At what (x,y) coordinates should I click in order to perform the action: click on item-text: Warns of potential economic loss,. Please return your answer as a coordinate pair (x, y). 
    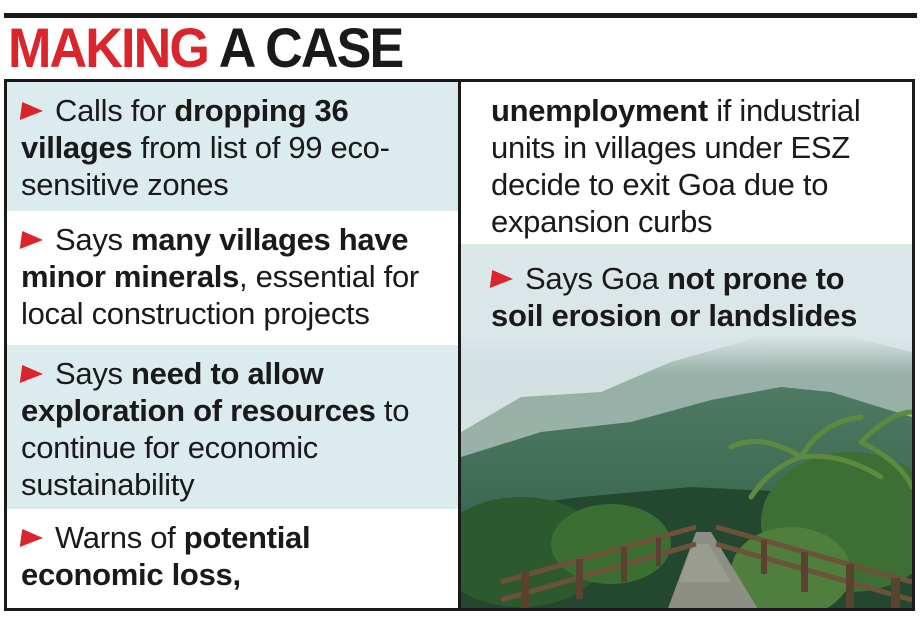
    Looking at the image, I should click on (165, 556).